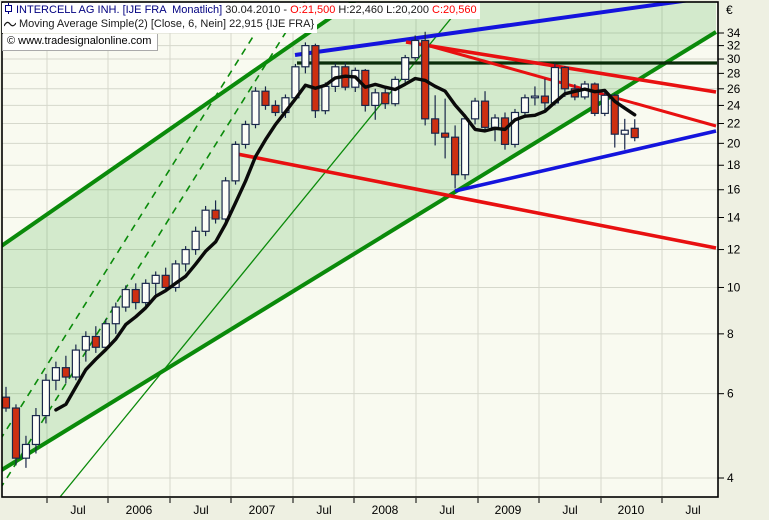 The width and height of the screenshot is (769, 520). What do you see at coordinates (492, 28) in the screenshot?
I see `blue-upper-trend` at bounding box center [492, 28].